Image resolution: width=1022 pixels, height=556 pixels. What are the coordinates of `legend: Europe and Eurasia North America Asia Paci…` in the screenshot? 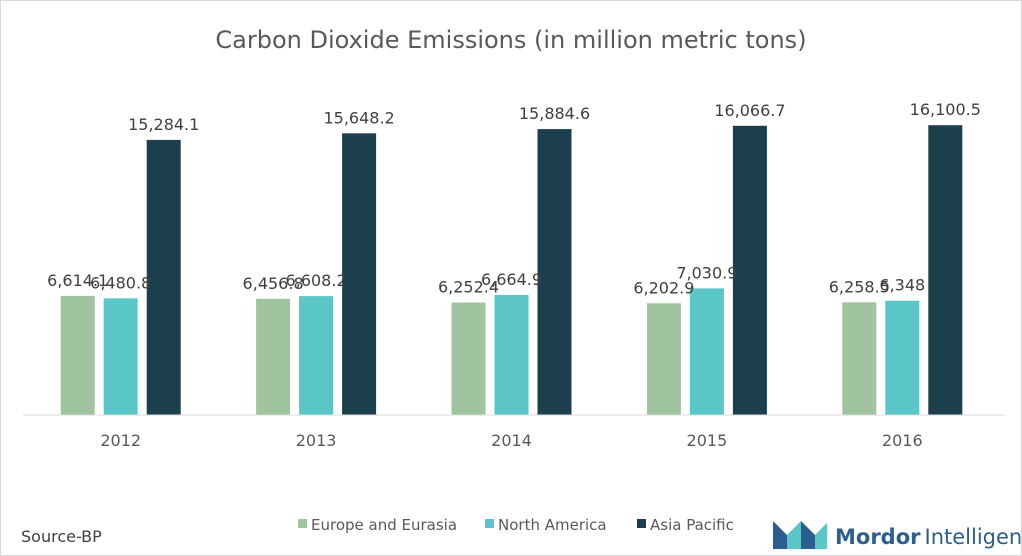 It's located at (516, 525).